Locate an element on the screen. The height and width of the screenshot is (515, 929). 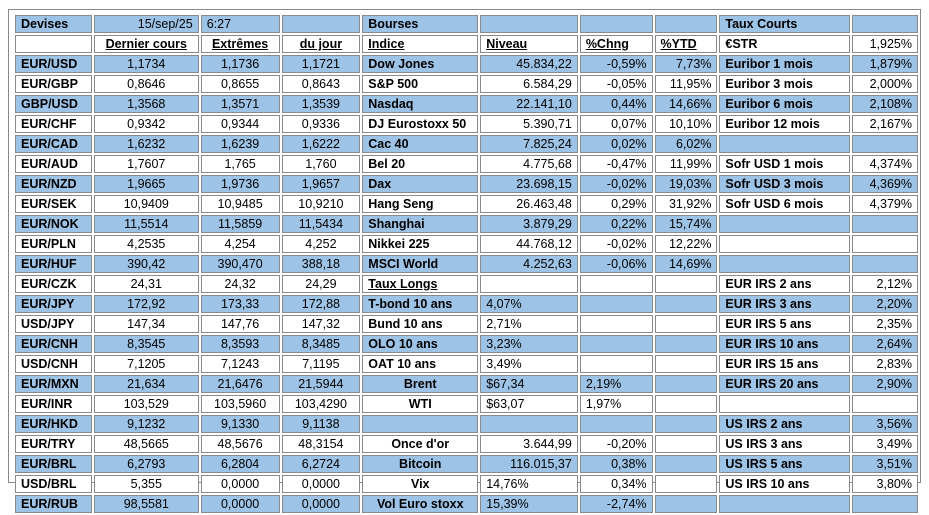
last-price: 24,31 is located at coordinates (146, 284).